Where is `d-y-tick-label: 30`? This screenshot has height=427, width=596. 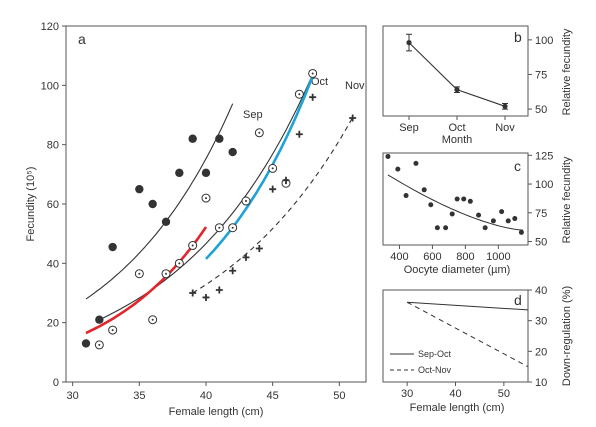 d-y-tick-label: 30 is located at coordinates (541, 322).